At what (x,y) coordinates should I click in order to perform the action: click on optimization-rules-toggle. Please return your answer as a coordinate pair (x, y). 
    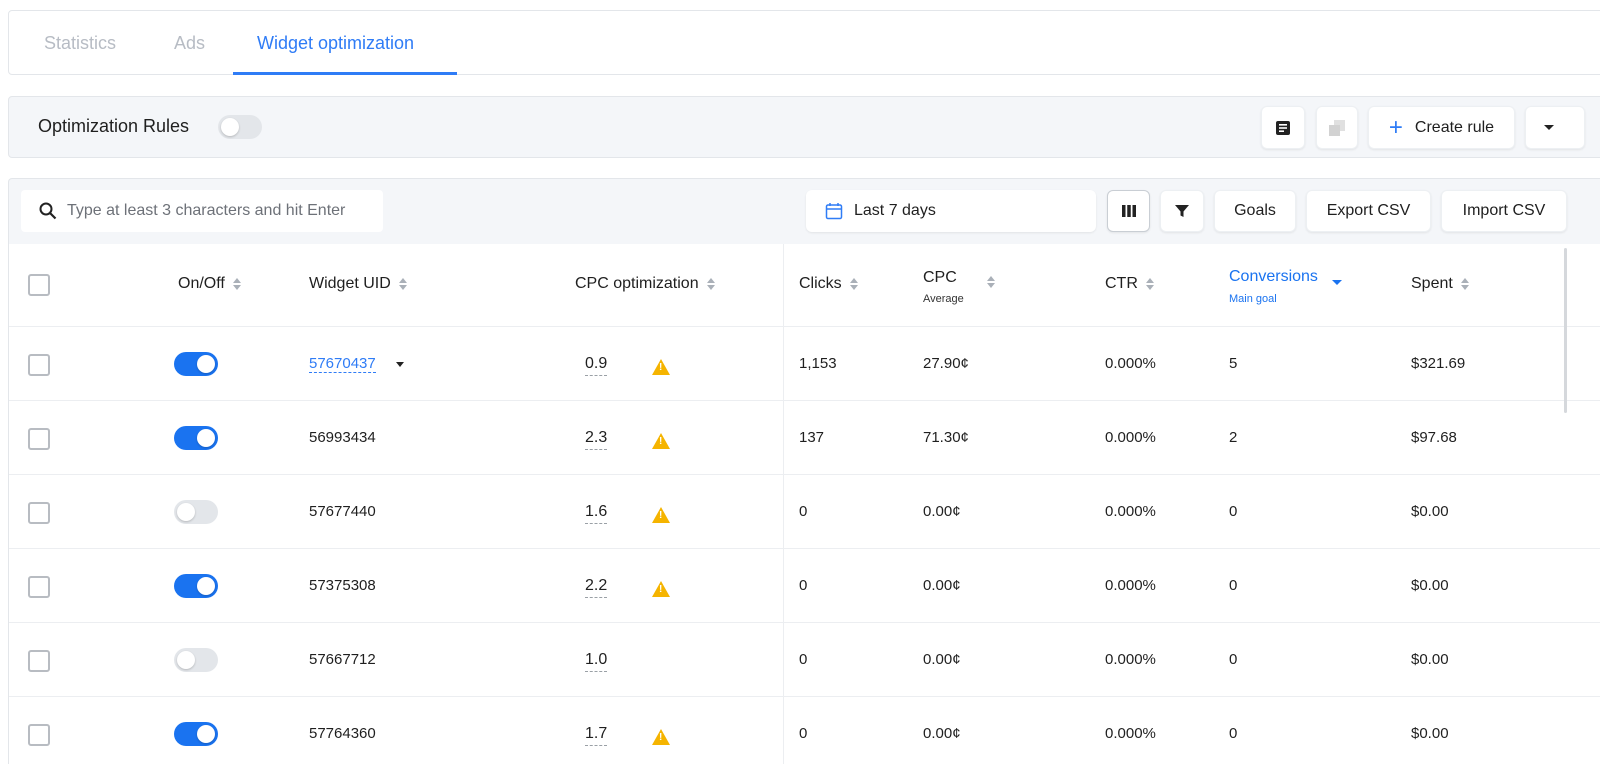
    Looking at the image, I should click on (240, 127).